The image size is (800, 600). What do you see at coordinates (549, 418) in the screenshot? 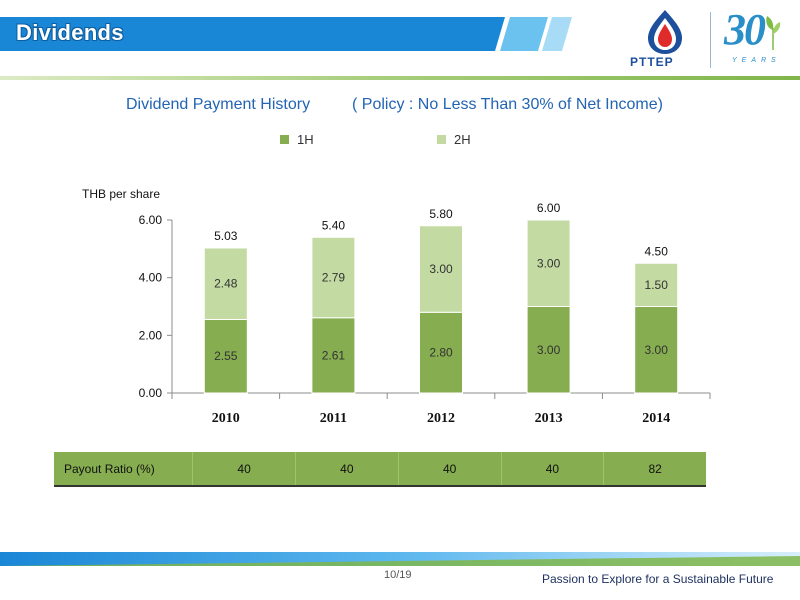
I see `x-tick-label-2013: 2013` at bounding box center [549, 418].